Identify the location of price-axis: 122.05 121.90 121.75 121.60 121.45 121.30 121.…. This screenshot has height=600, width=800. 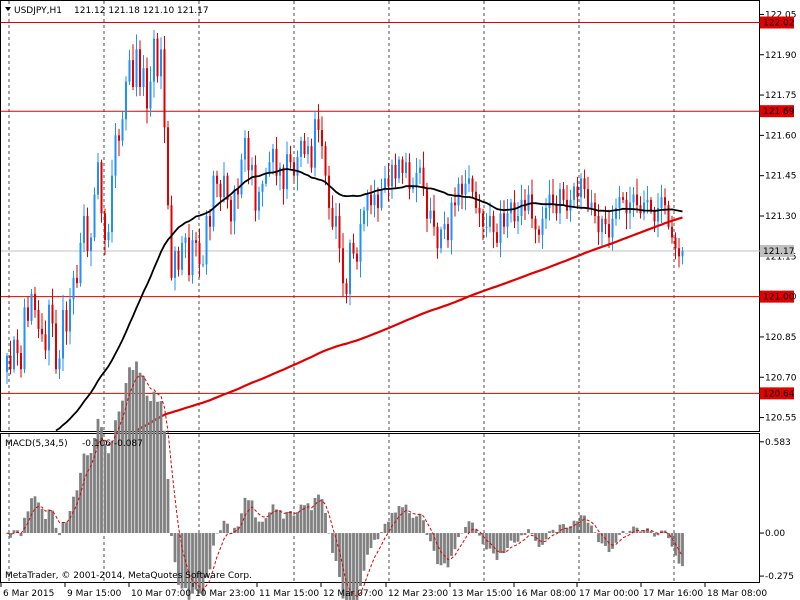
(778, 217).